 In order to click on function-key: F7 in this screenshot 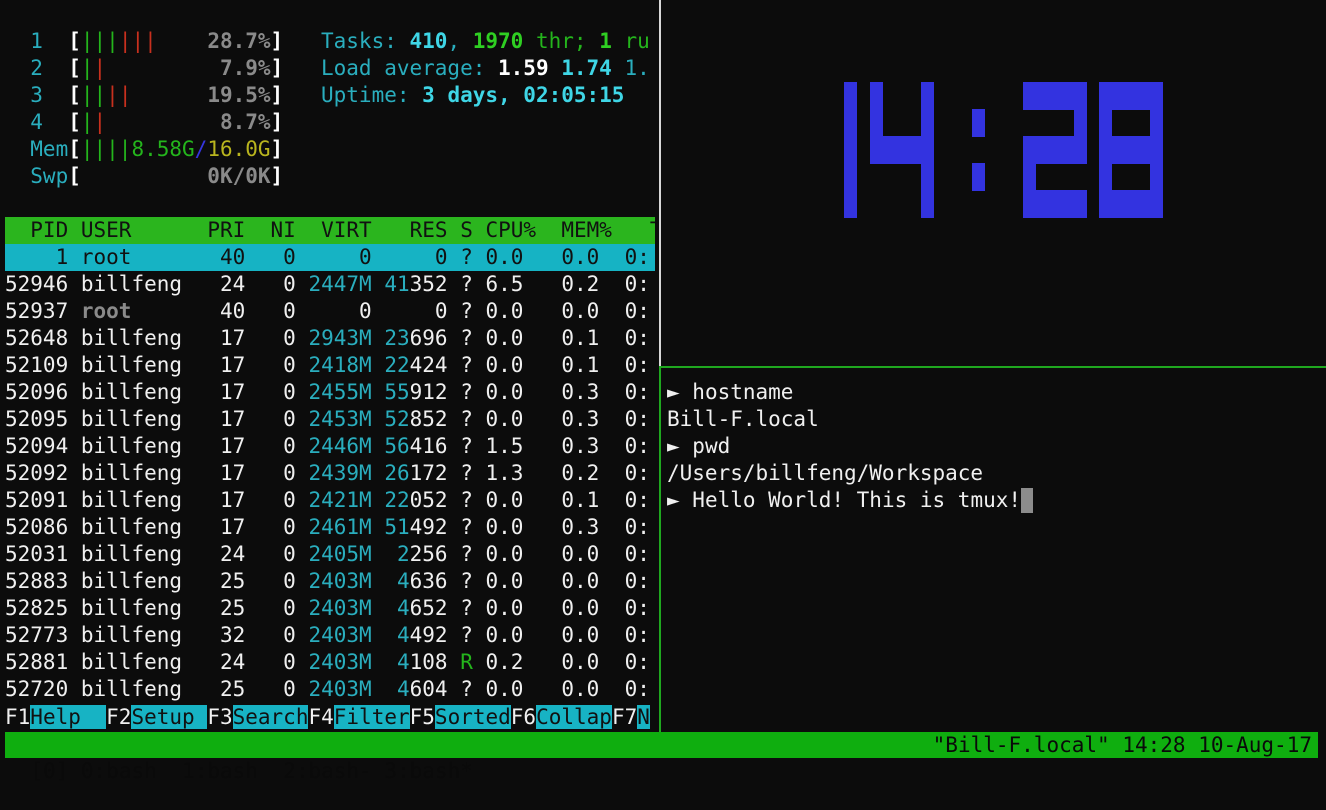, I will do `click(624, 717)`.